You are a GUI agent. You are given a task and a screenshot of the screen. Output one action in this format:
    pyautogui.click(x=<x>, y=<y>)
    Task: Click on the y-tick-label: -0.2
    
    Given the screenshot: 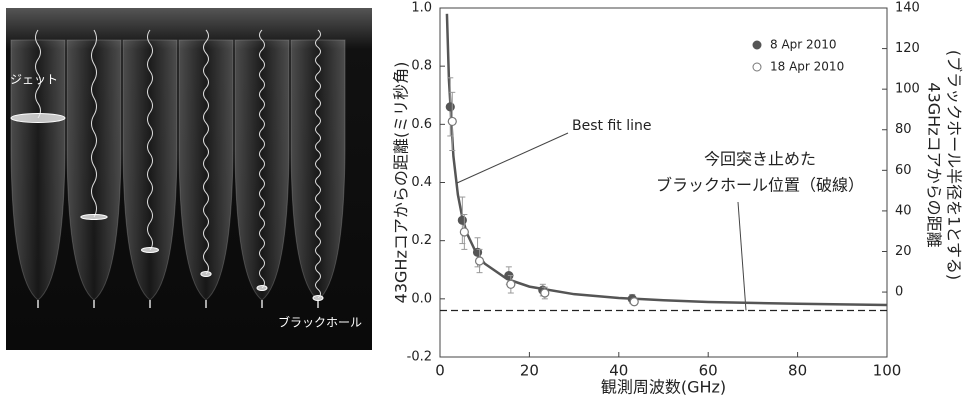 What is the action you would take?
    pyautogui.click(x=419, y=357)
    